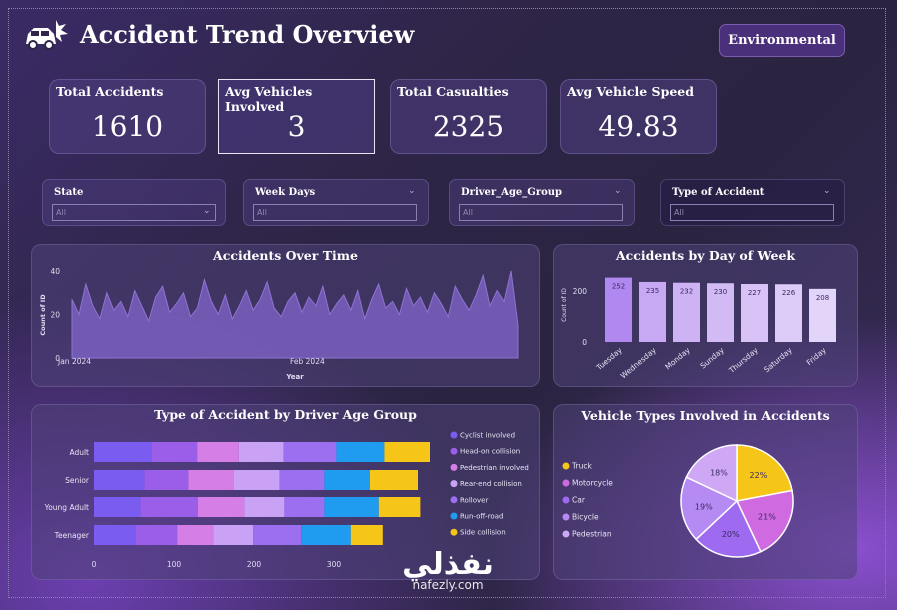 The image size is (897, 610). Describe the element at coordinates (592, 534) in the screenshot. I see `legend-entry: Pedestrian` at that location.